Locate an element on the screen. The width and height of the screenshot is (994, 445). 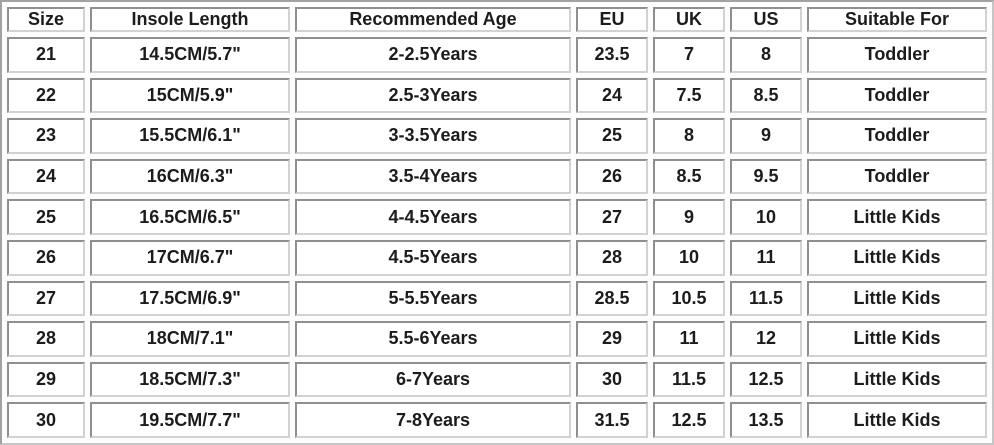
table-cell-eu: 24 is located at coordinates (612, 95).